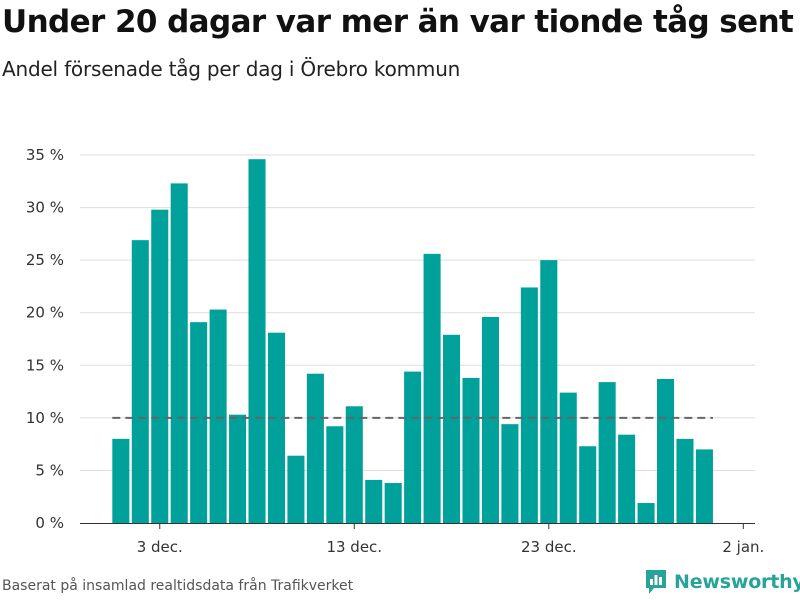 Image resolution: width=800 pixels, height=600 pixels. Describe the element at coordinates (45, 418) in the screenshot. I see `y-tick-label: 10 %` at that location.